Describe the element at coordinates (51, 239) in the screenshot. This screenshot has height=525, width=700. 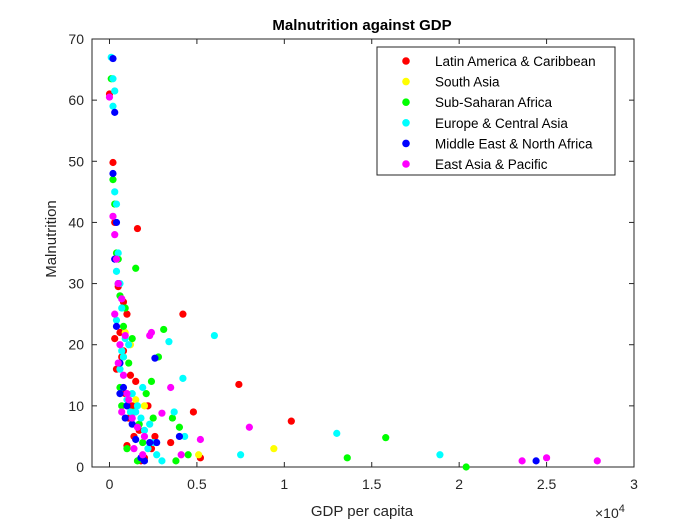
I see `y-axis-label: Malnutrition` at that location.